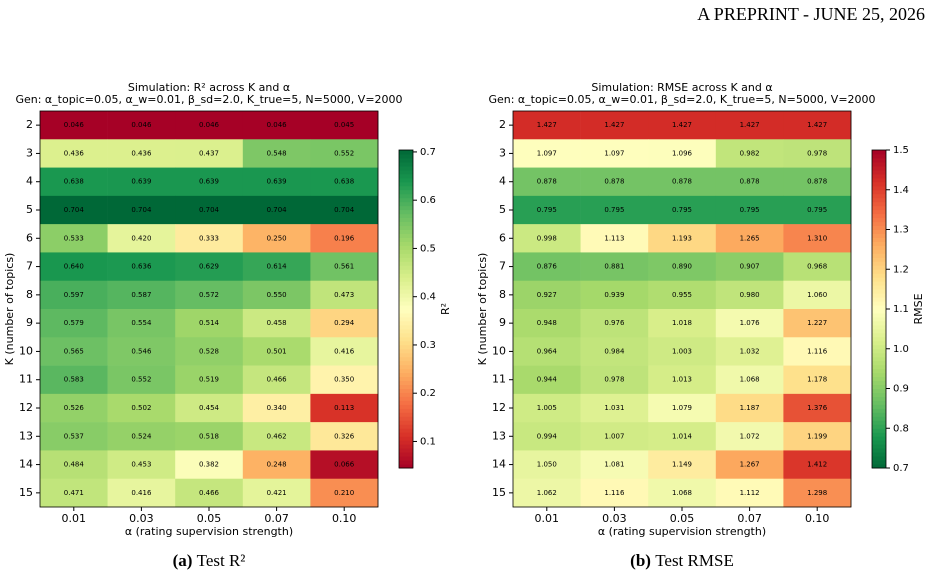  I want to click on colorbar-label: RMSE, so click(918, 308).